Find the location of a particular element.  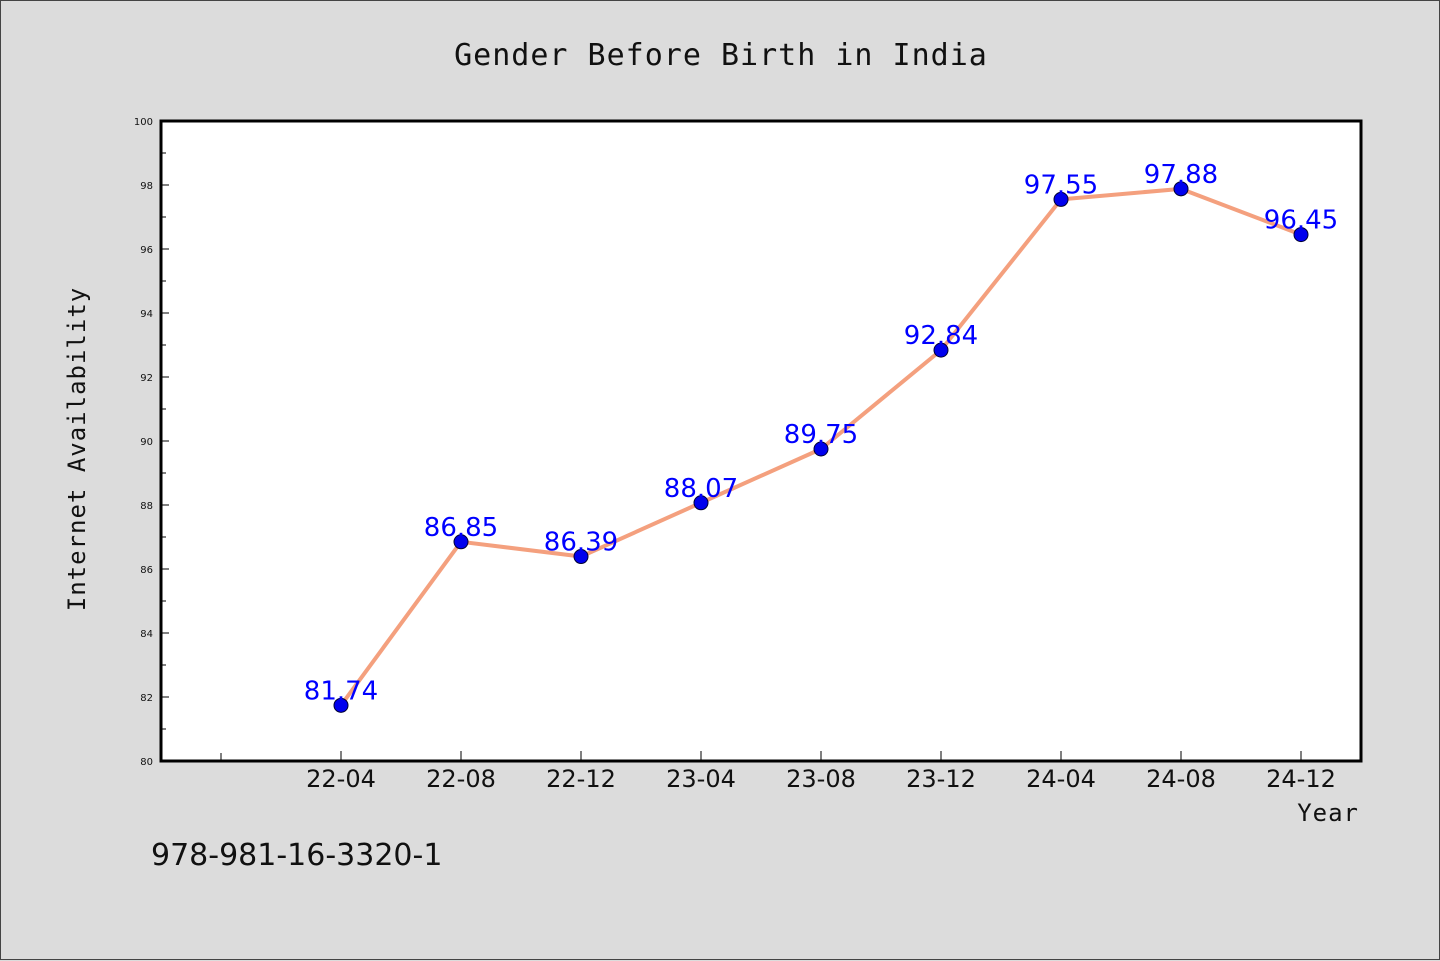

y-tick-label: 94 is located at coordinates (146, 314).